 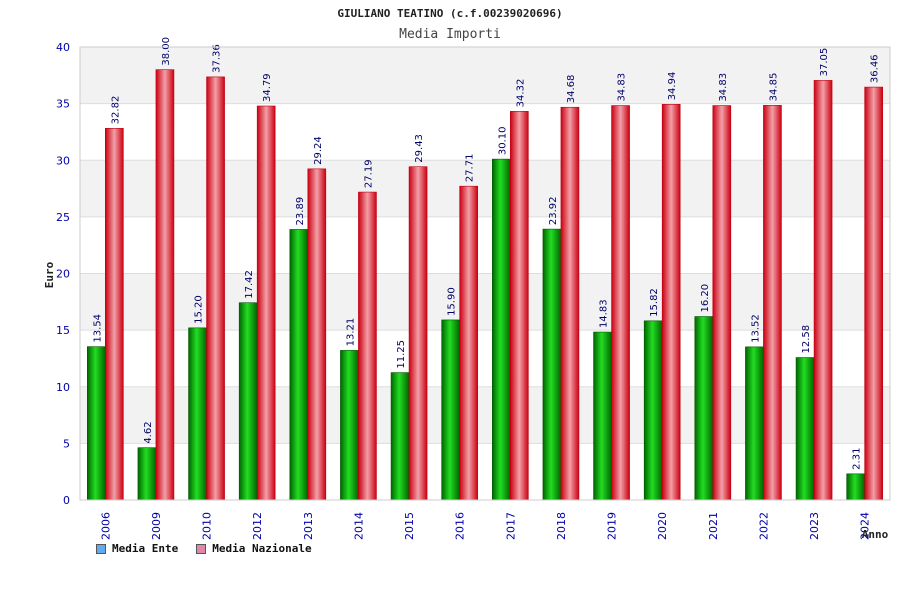 I want to click on bar-media-ente-2016, so click(x=450, y=410).